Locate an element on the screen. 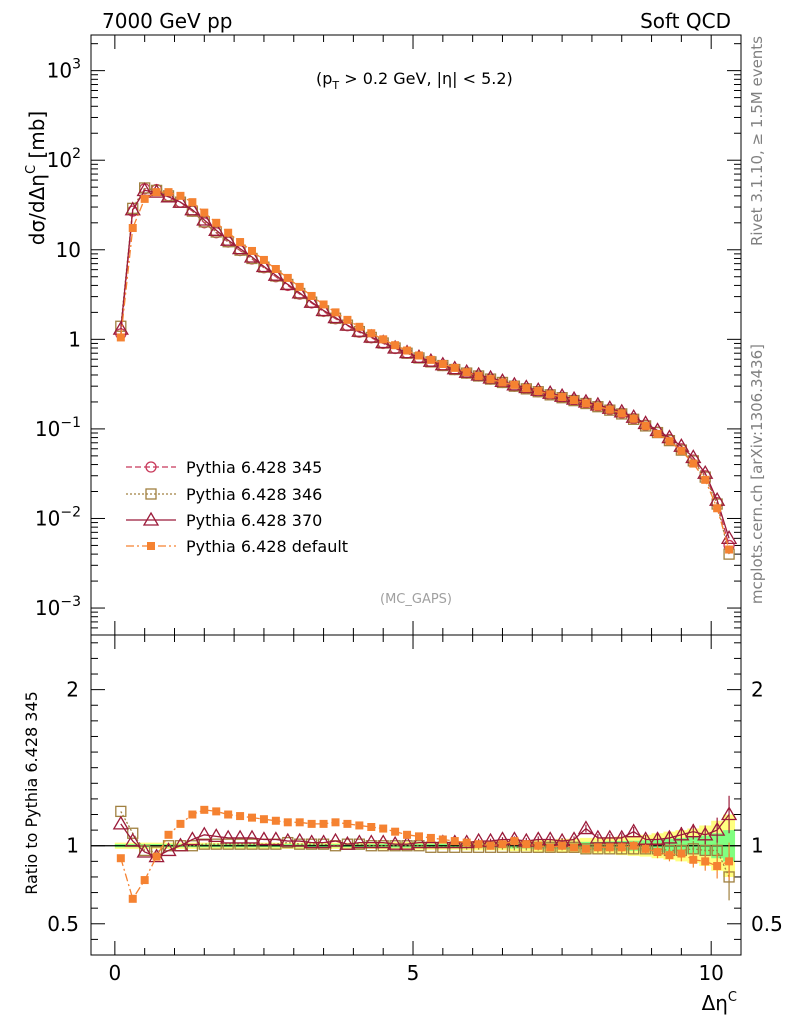 The height and width of the screenshot is (1024, 786). ratio-y-tick-label: 0.5 is located at coordinates (63, 924).